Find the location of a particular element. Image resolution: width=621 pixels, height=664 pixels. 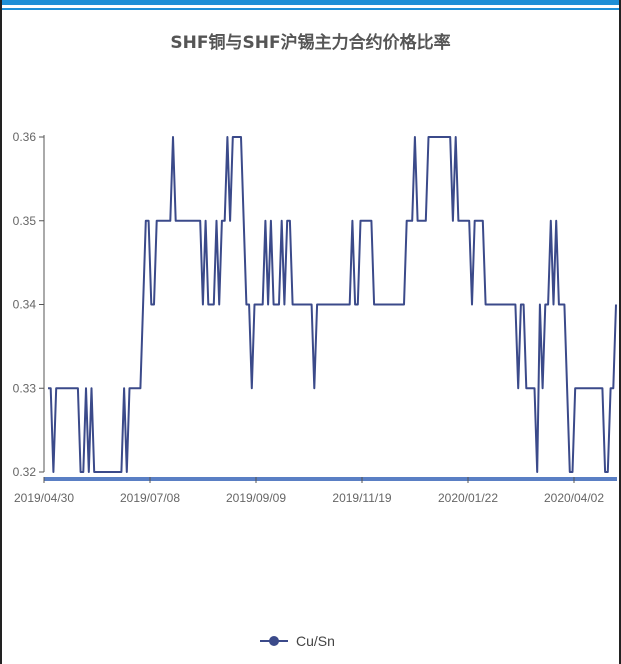

x-tick-label: 2019/11/19 is located at coordinates (361, 498).